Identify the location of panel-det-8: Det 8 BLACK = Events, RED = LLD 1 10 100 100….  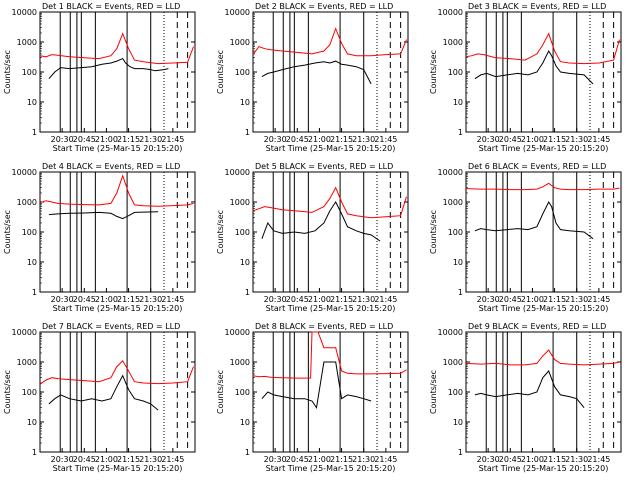
(312, 397).